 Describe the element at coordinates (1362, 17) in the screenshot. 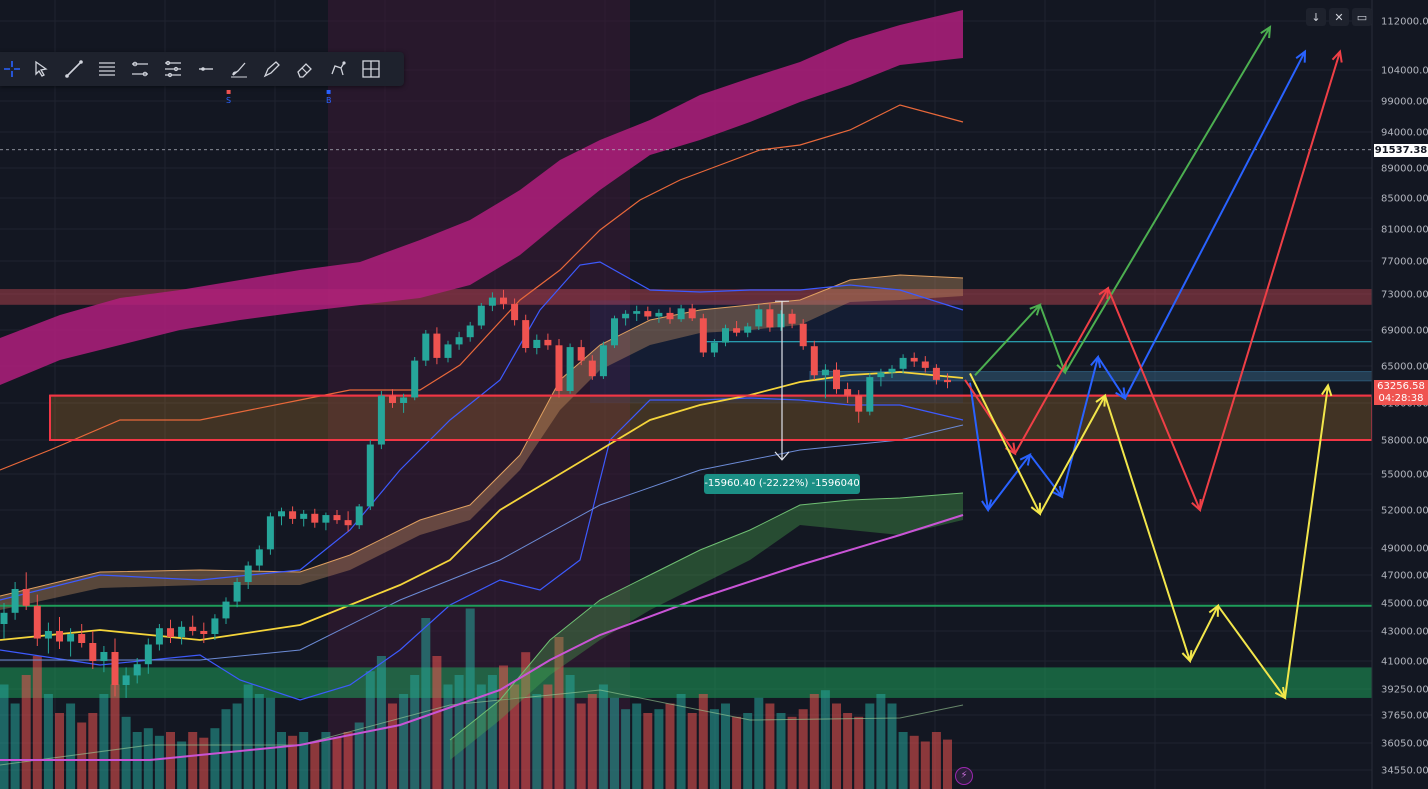

I see `maximize-button: ▭` at that location.